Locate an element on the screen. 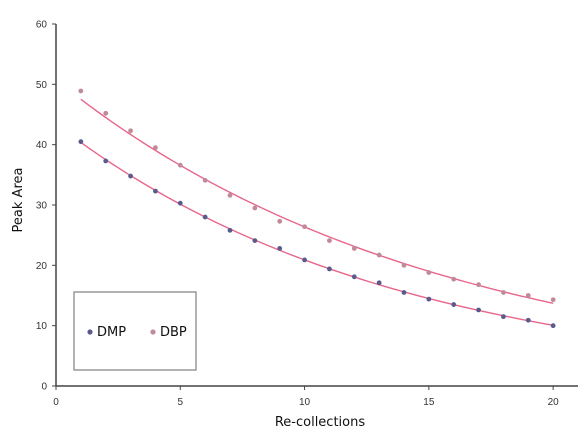 This screenshot has width=583, height=432. x-axis-title: Re-collections is located at coordinates (320, 422).